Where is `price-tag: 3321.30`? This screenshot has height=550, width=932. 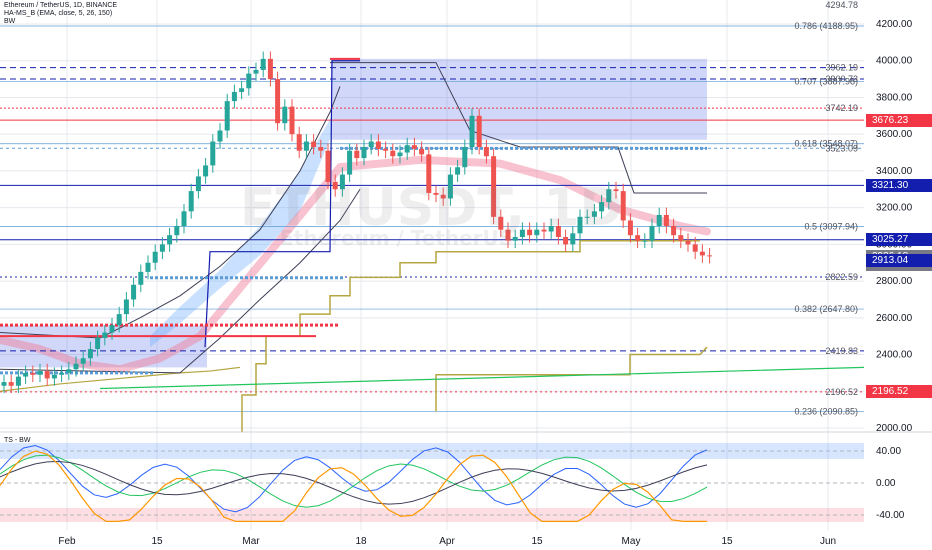
price-tag: 3321.30 is located at coordinates (899, 185).